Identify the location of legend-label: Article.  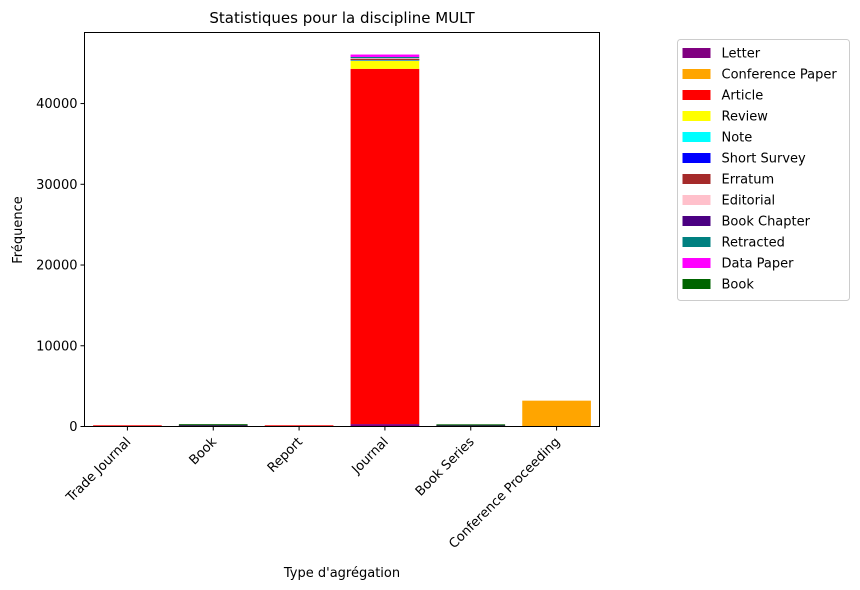
(743, 96).